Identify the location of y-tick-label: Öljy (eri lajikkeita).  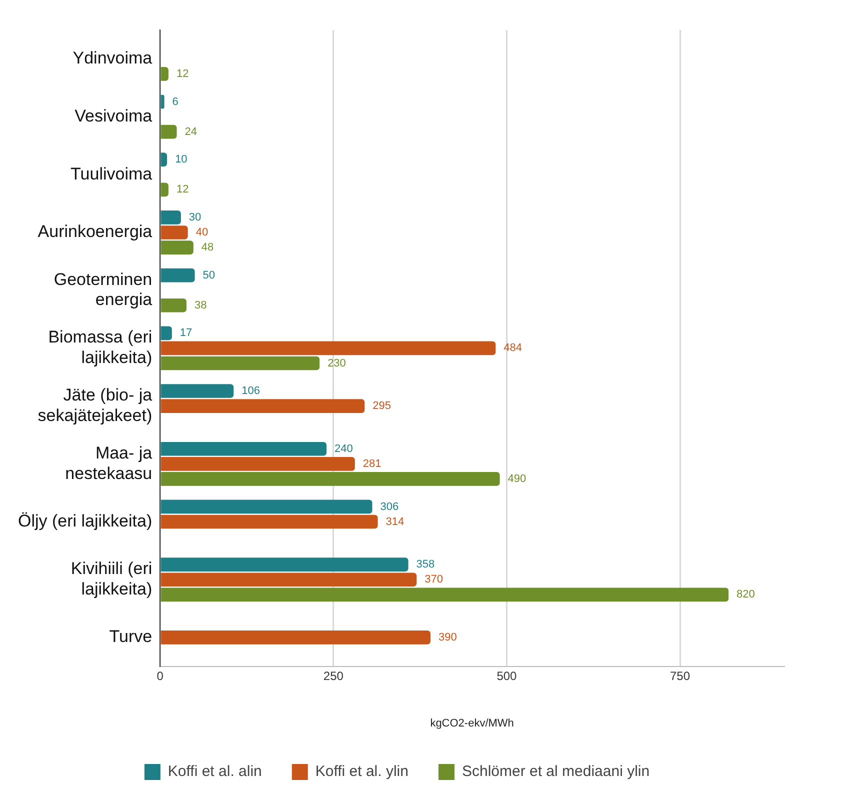
(85, 520).